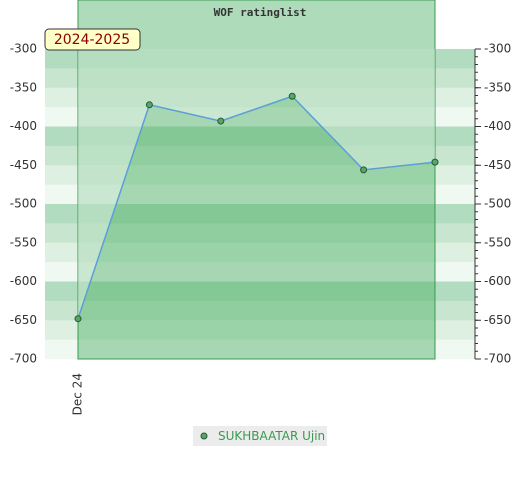 The height and width of the screenshot is (484, 520). I want to click on y-tick-label: -700, so click(23, 359).